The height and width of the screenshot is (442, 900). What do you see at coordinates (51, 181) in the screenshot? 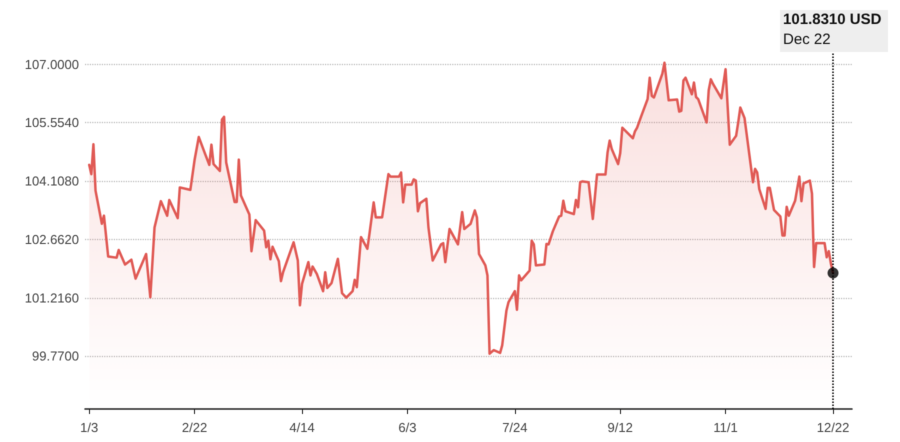
I see `y-tick-label: 104.1080` at bounding box center [51, 181].